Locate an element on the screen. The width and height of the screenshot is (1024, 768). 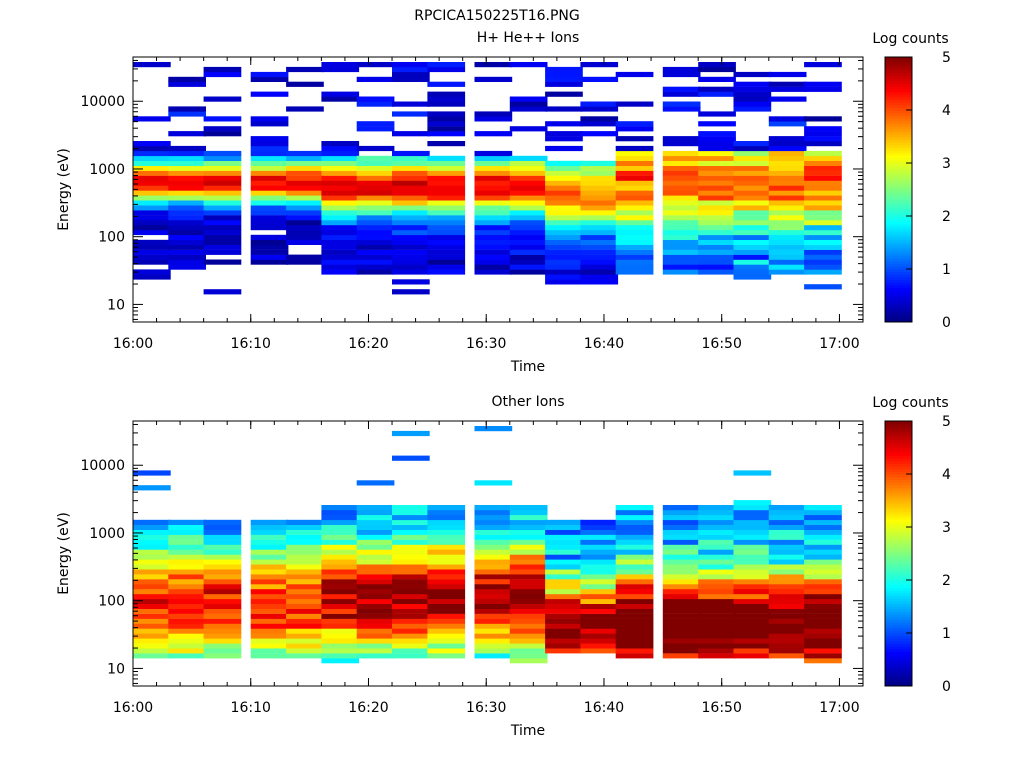
y-tick-label: 100 is located at coordinates (111, 238).